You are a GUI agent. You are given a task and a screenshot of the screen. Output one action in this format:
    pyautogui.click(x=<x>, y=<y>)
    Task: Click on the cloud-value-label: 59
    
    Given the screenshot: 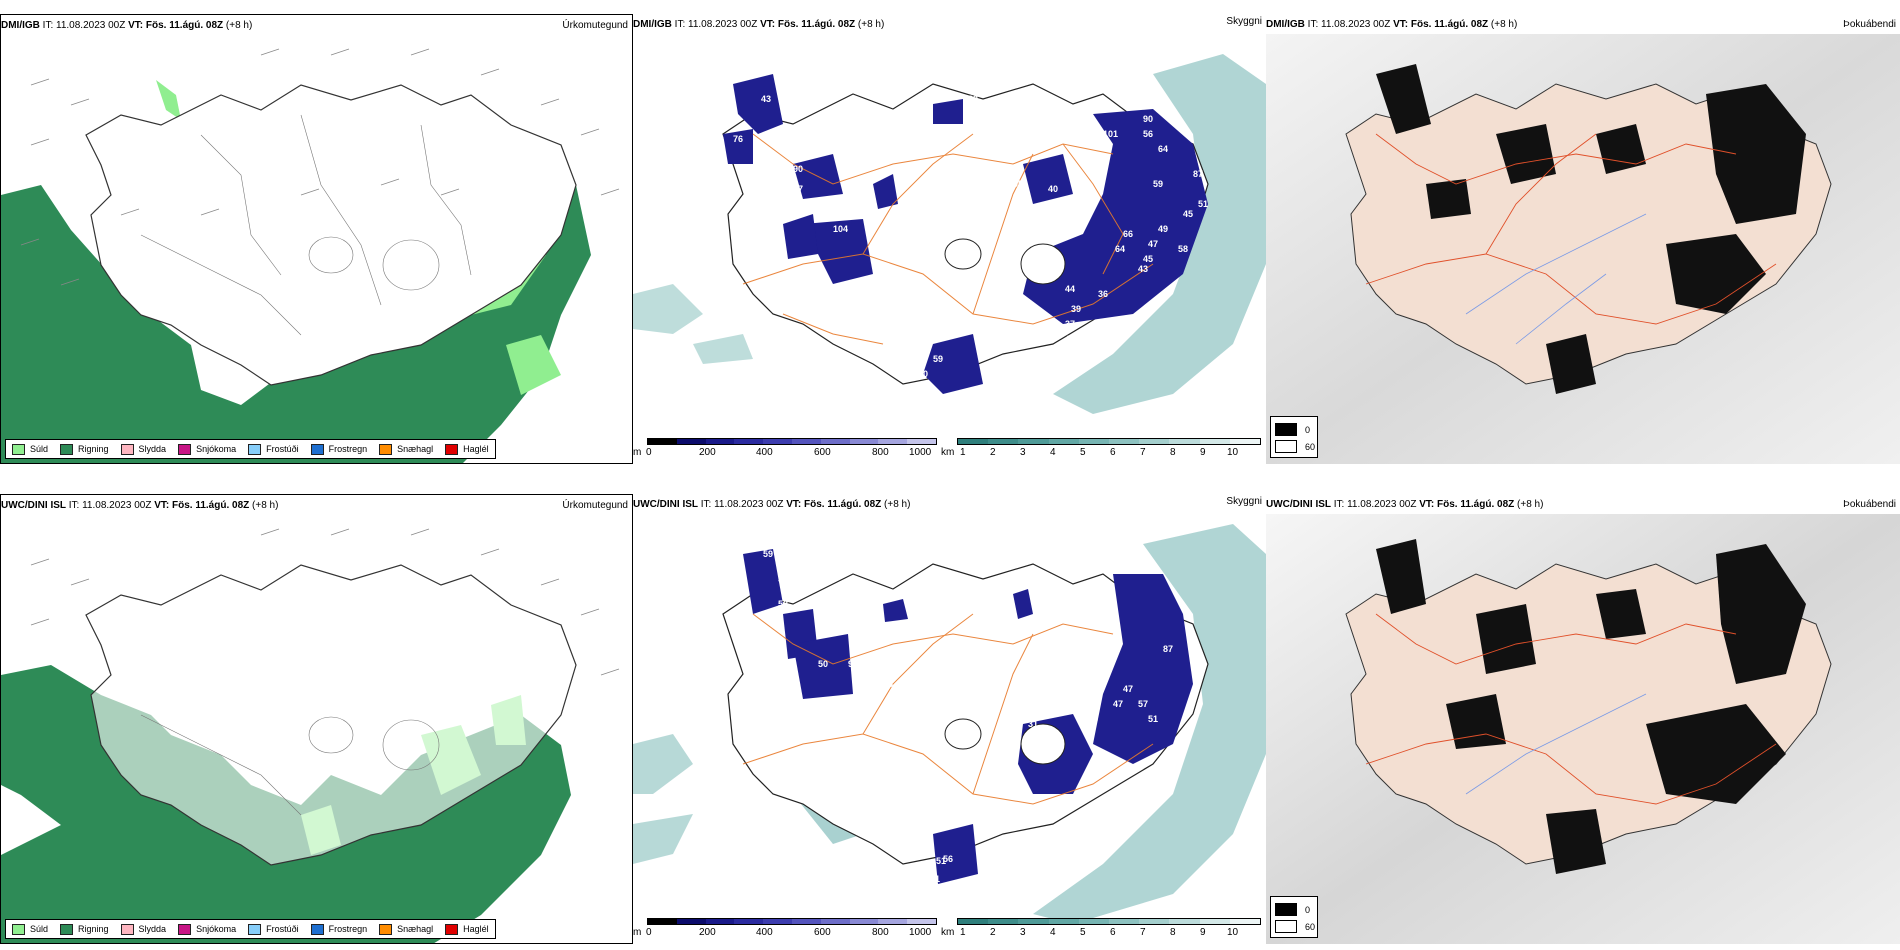 What is the action you would take?
    pyautogui.click(x=1158, y=184)
    